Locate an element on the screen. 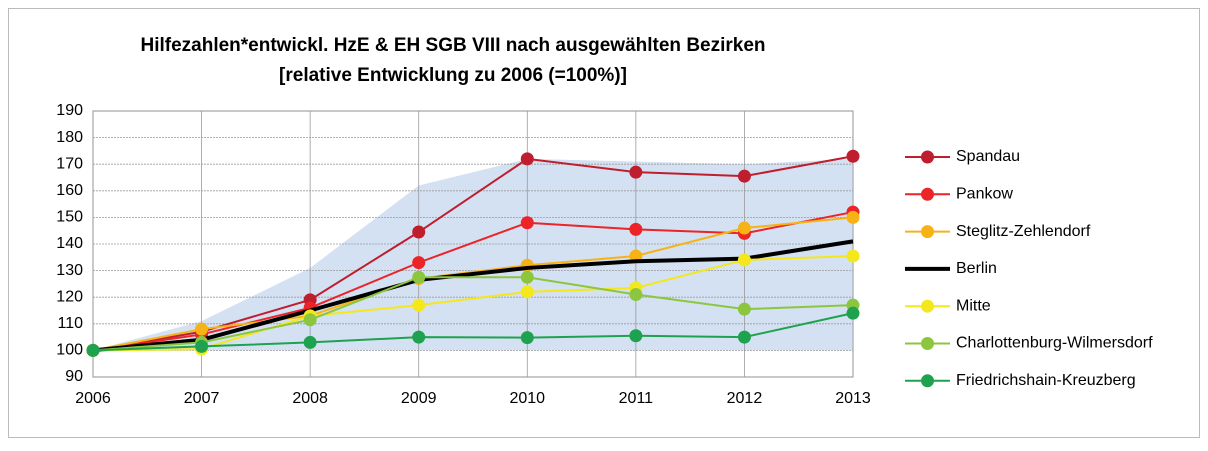 The height and width of the screenshot is (451, 1208). x-tick-label: 2008 is located at coordinates (310, 398).